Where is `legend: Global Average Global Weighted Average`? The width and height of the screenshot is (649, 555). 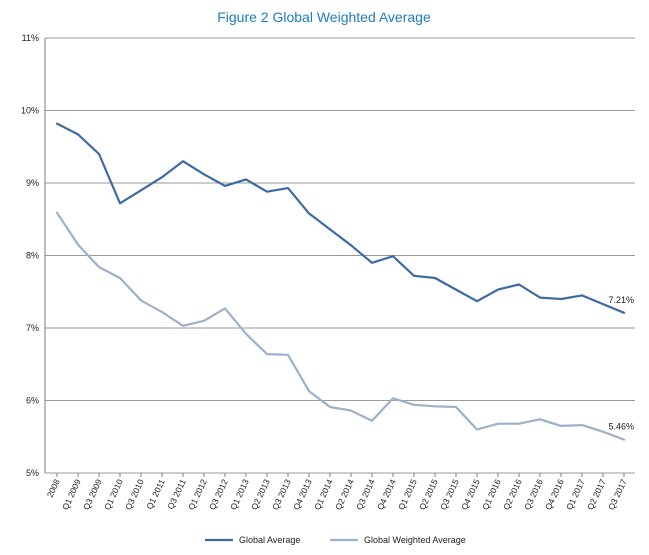
legend: Global Average Global Weighted Average is located at coordinates (335, 540).